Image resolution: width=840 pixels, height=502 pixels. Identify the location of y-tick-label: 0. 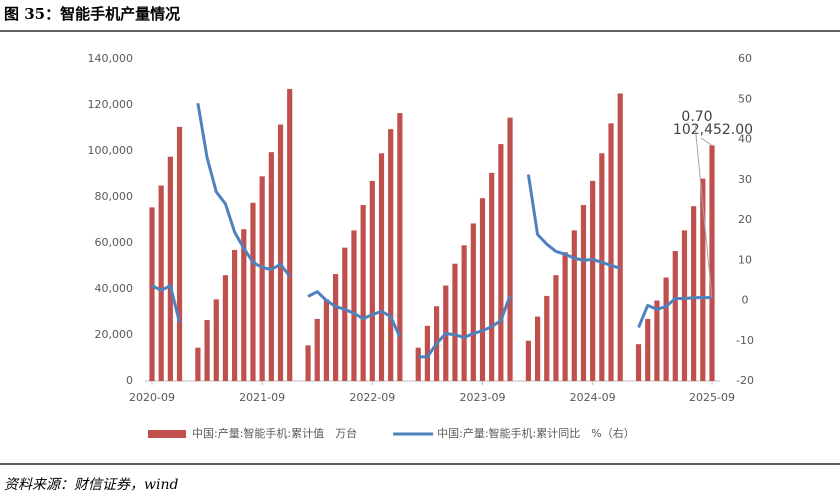
(129, 380).